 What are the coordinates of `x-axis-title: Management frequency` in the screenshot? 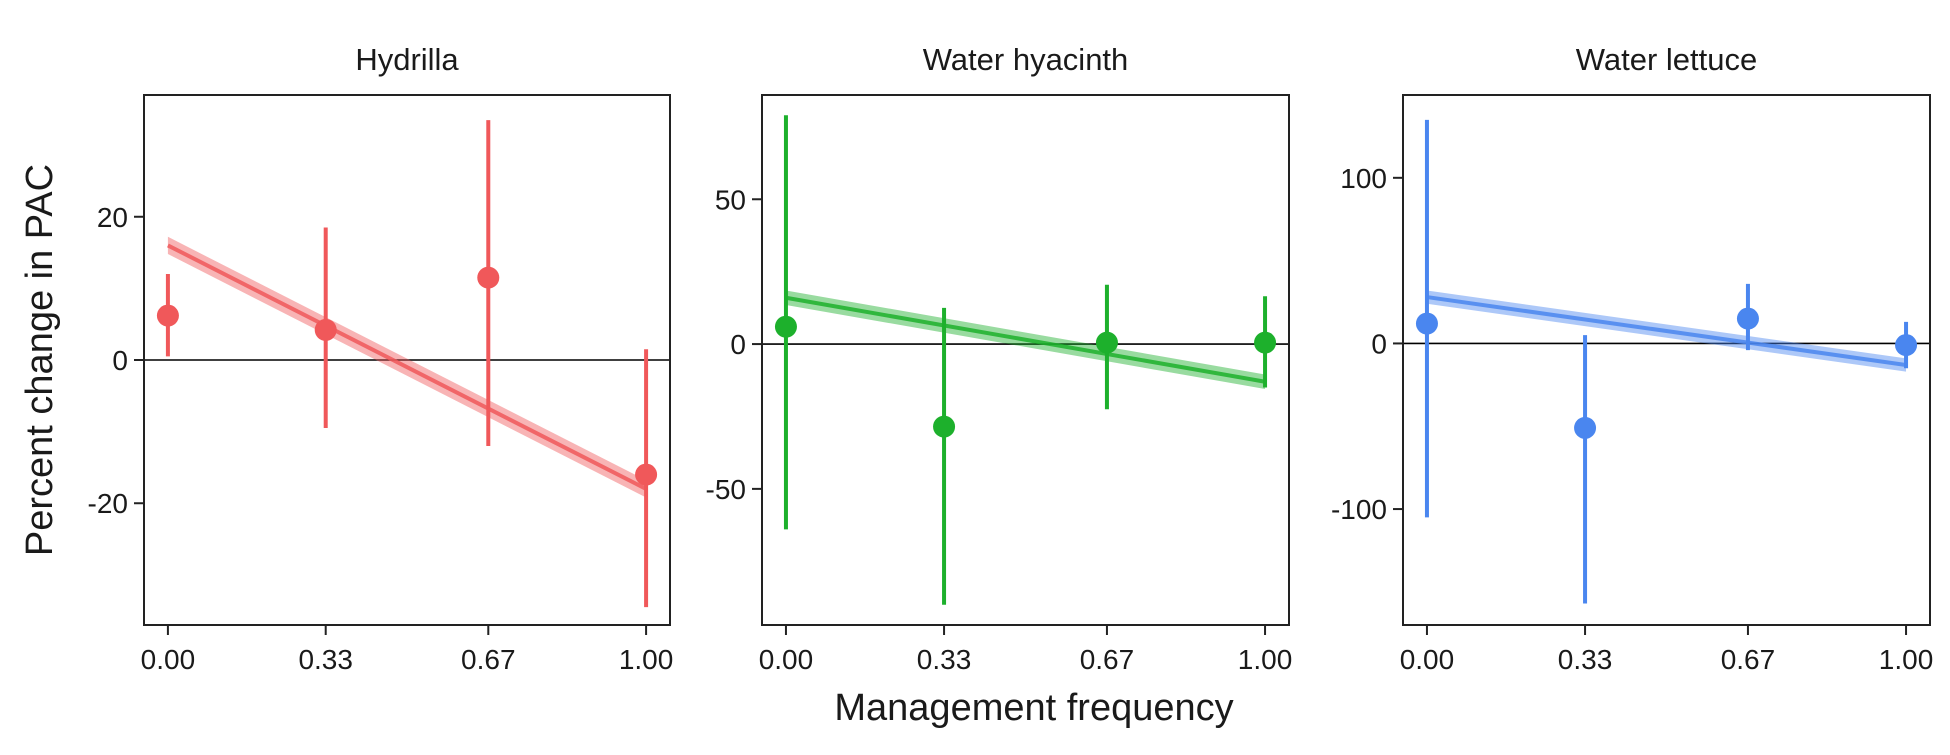 It's located at (1033, 708).